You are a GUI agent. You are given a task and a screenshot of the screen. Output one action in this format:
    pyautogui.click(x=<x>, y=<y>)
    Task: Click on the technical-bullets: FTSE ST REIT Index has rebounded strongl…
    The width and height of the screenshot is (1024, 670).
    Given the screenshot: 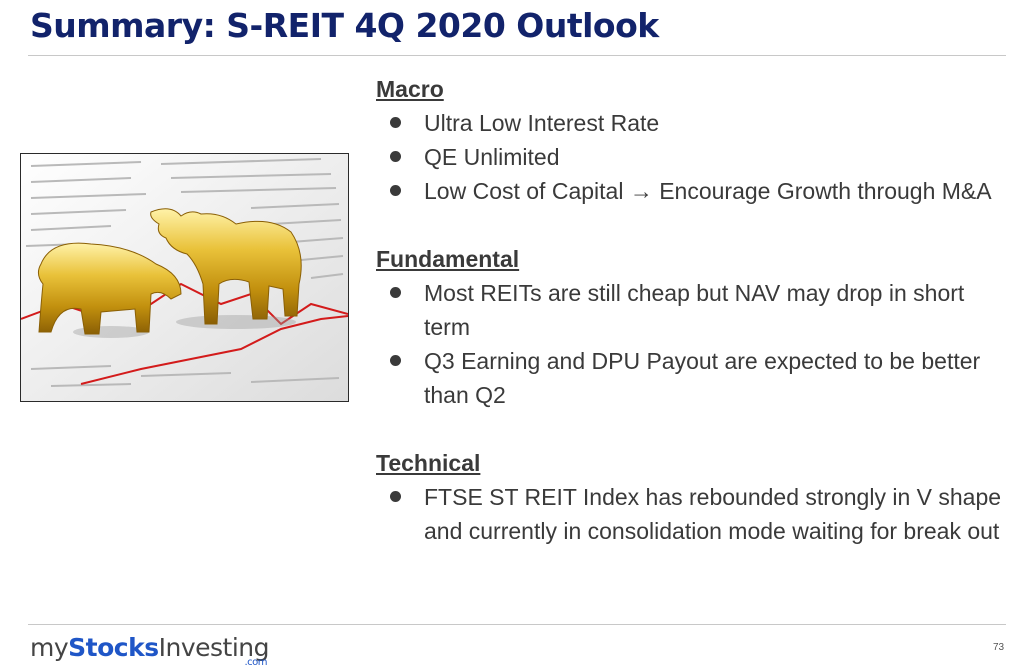 What is the action you would take?
    pyautogui.click(x=691, y=514)
    